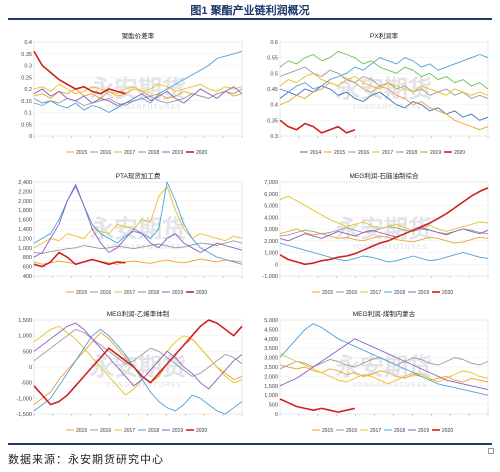 This screenshot has height=472, width=500. What do you see at coordinates (27, 277) in the screenshot?
I see `y-tick-label: 400` at bounding box center [27, 277].